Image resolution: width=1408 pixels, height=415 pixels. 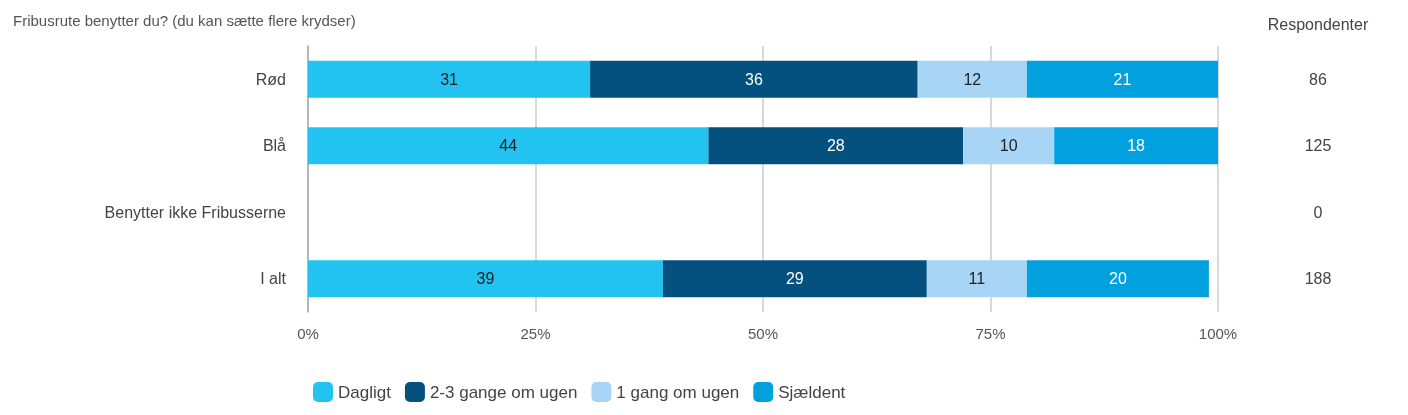 What do you see at coordinates (1318, 24) in the screenshot?
I see `text: Respondenter` at bounding box center [1318, 24].